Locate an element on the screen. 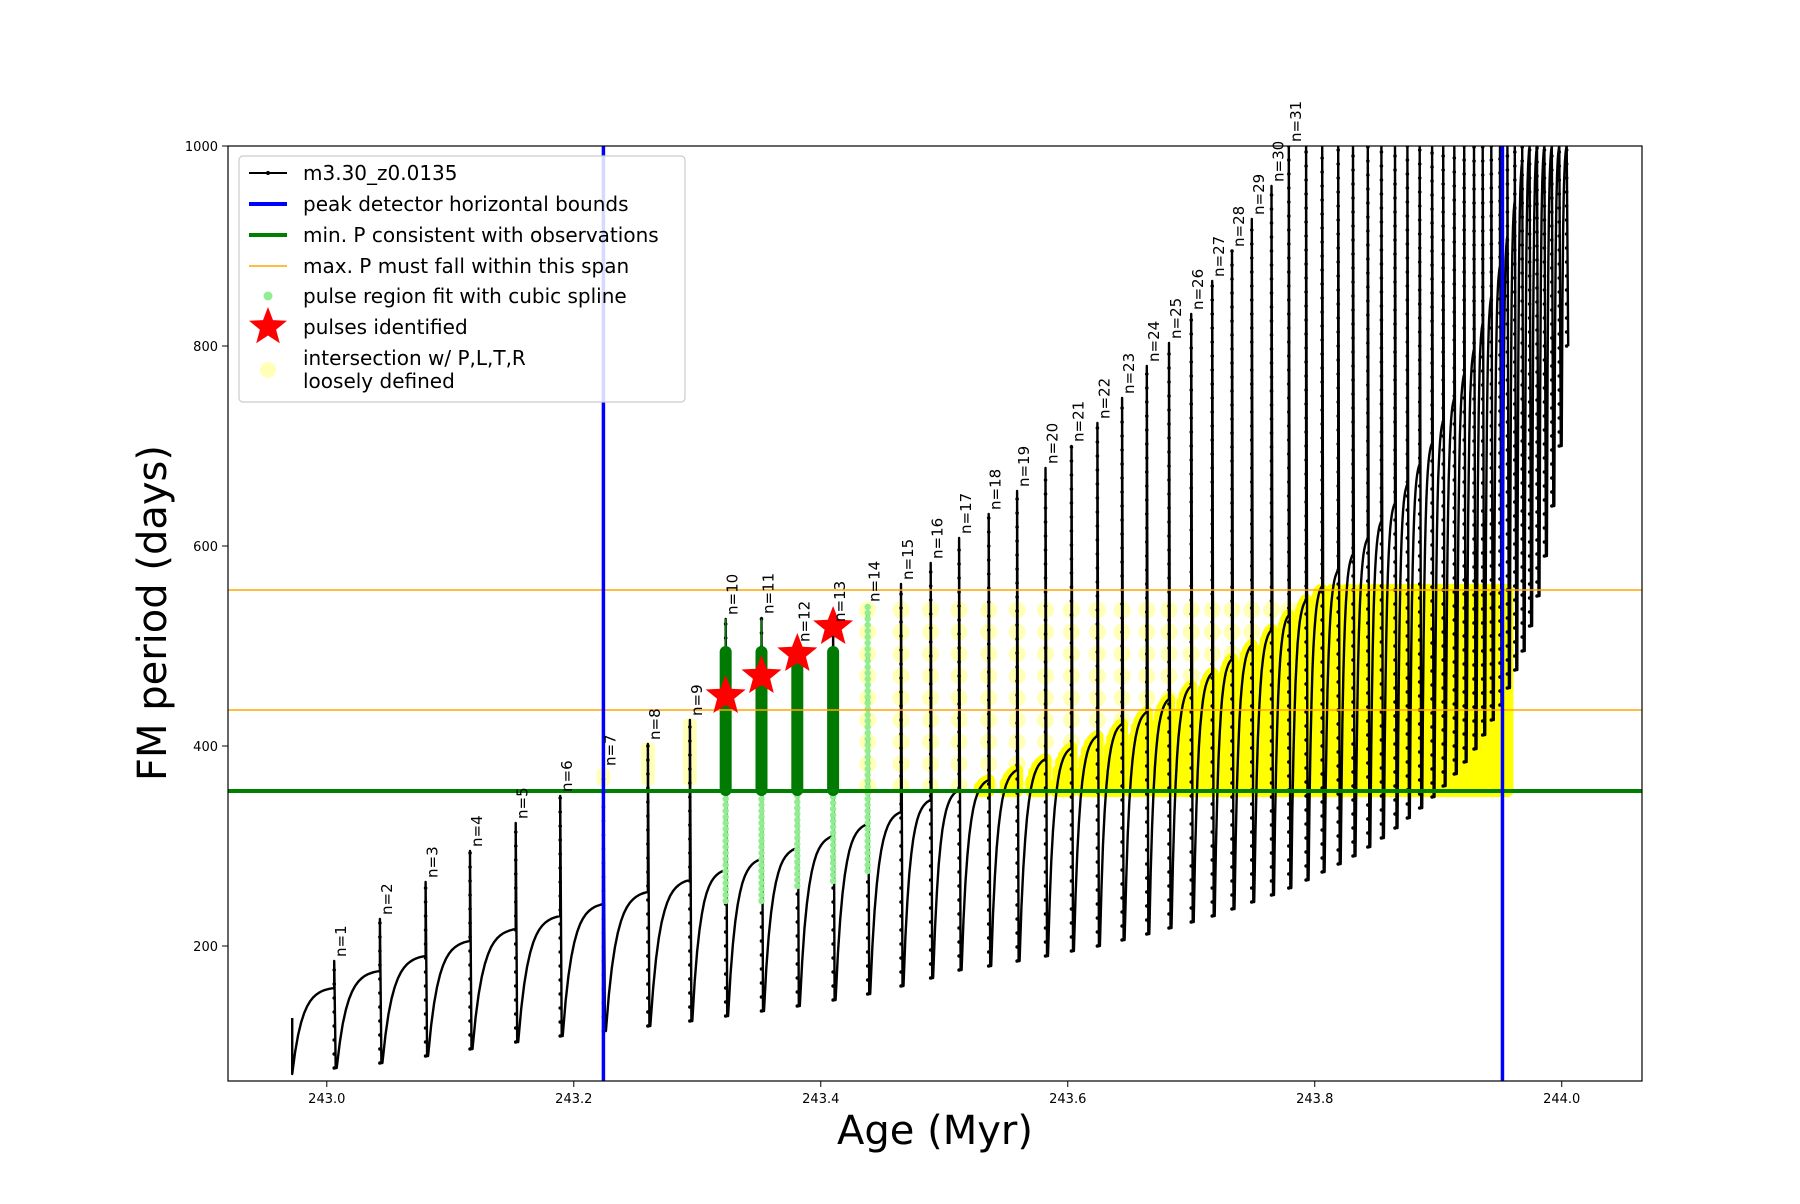 Image resolution: width=1800 pixels, height=1204 pixels. pulse-label: n=4 is located at coordinates (477, 831).